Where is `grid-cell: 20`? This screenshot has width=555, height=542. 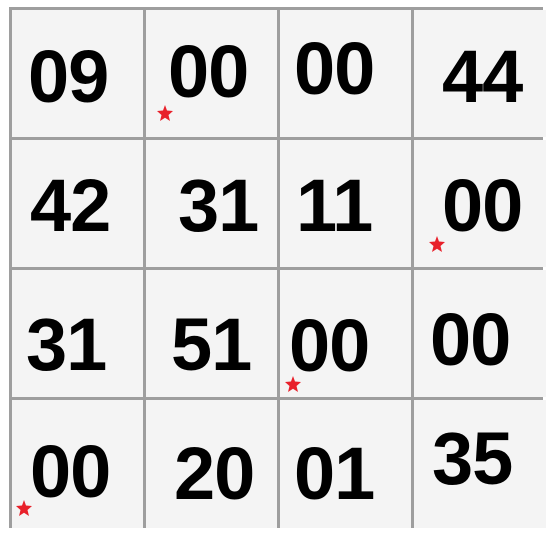 grid-cell: 20 is located at coordinates (211, 464).